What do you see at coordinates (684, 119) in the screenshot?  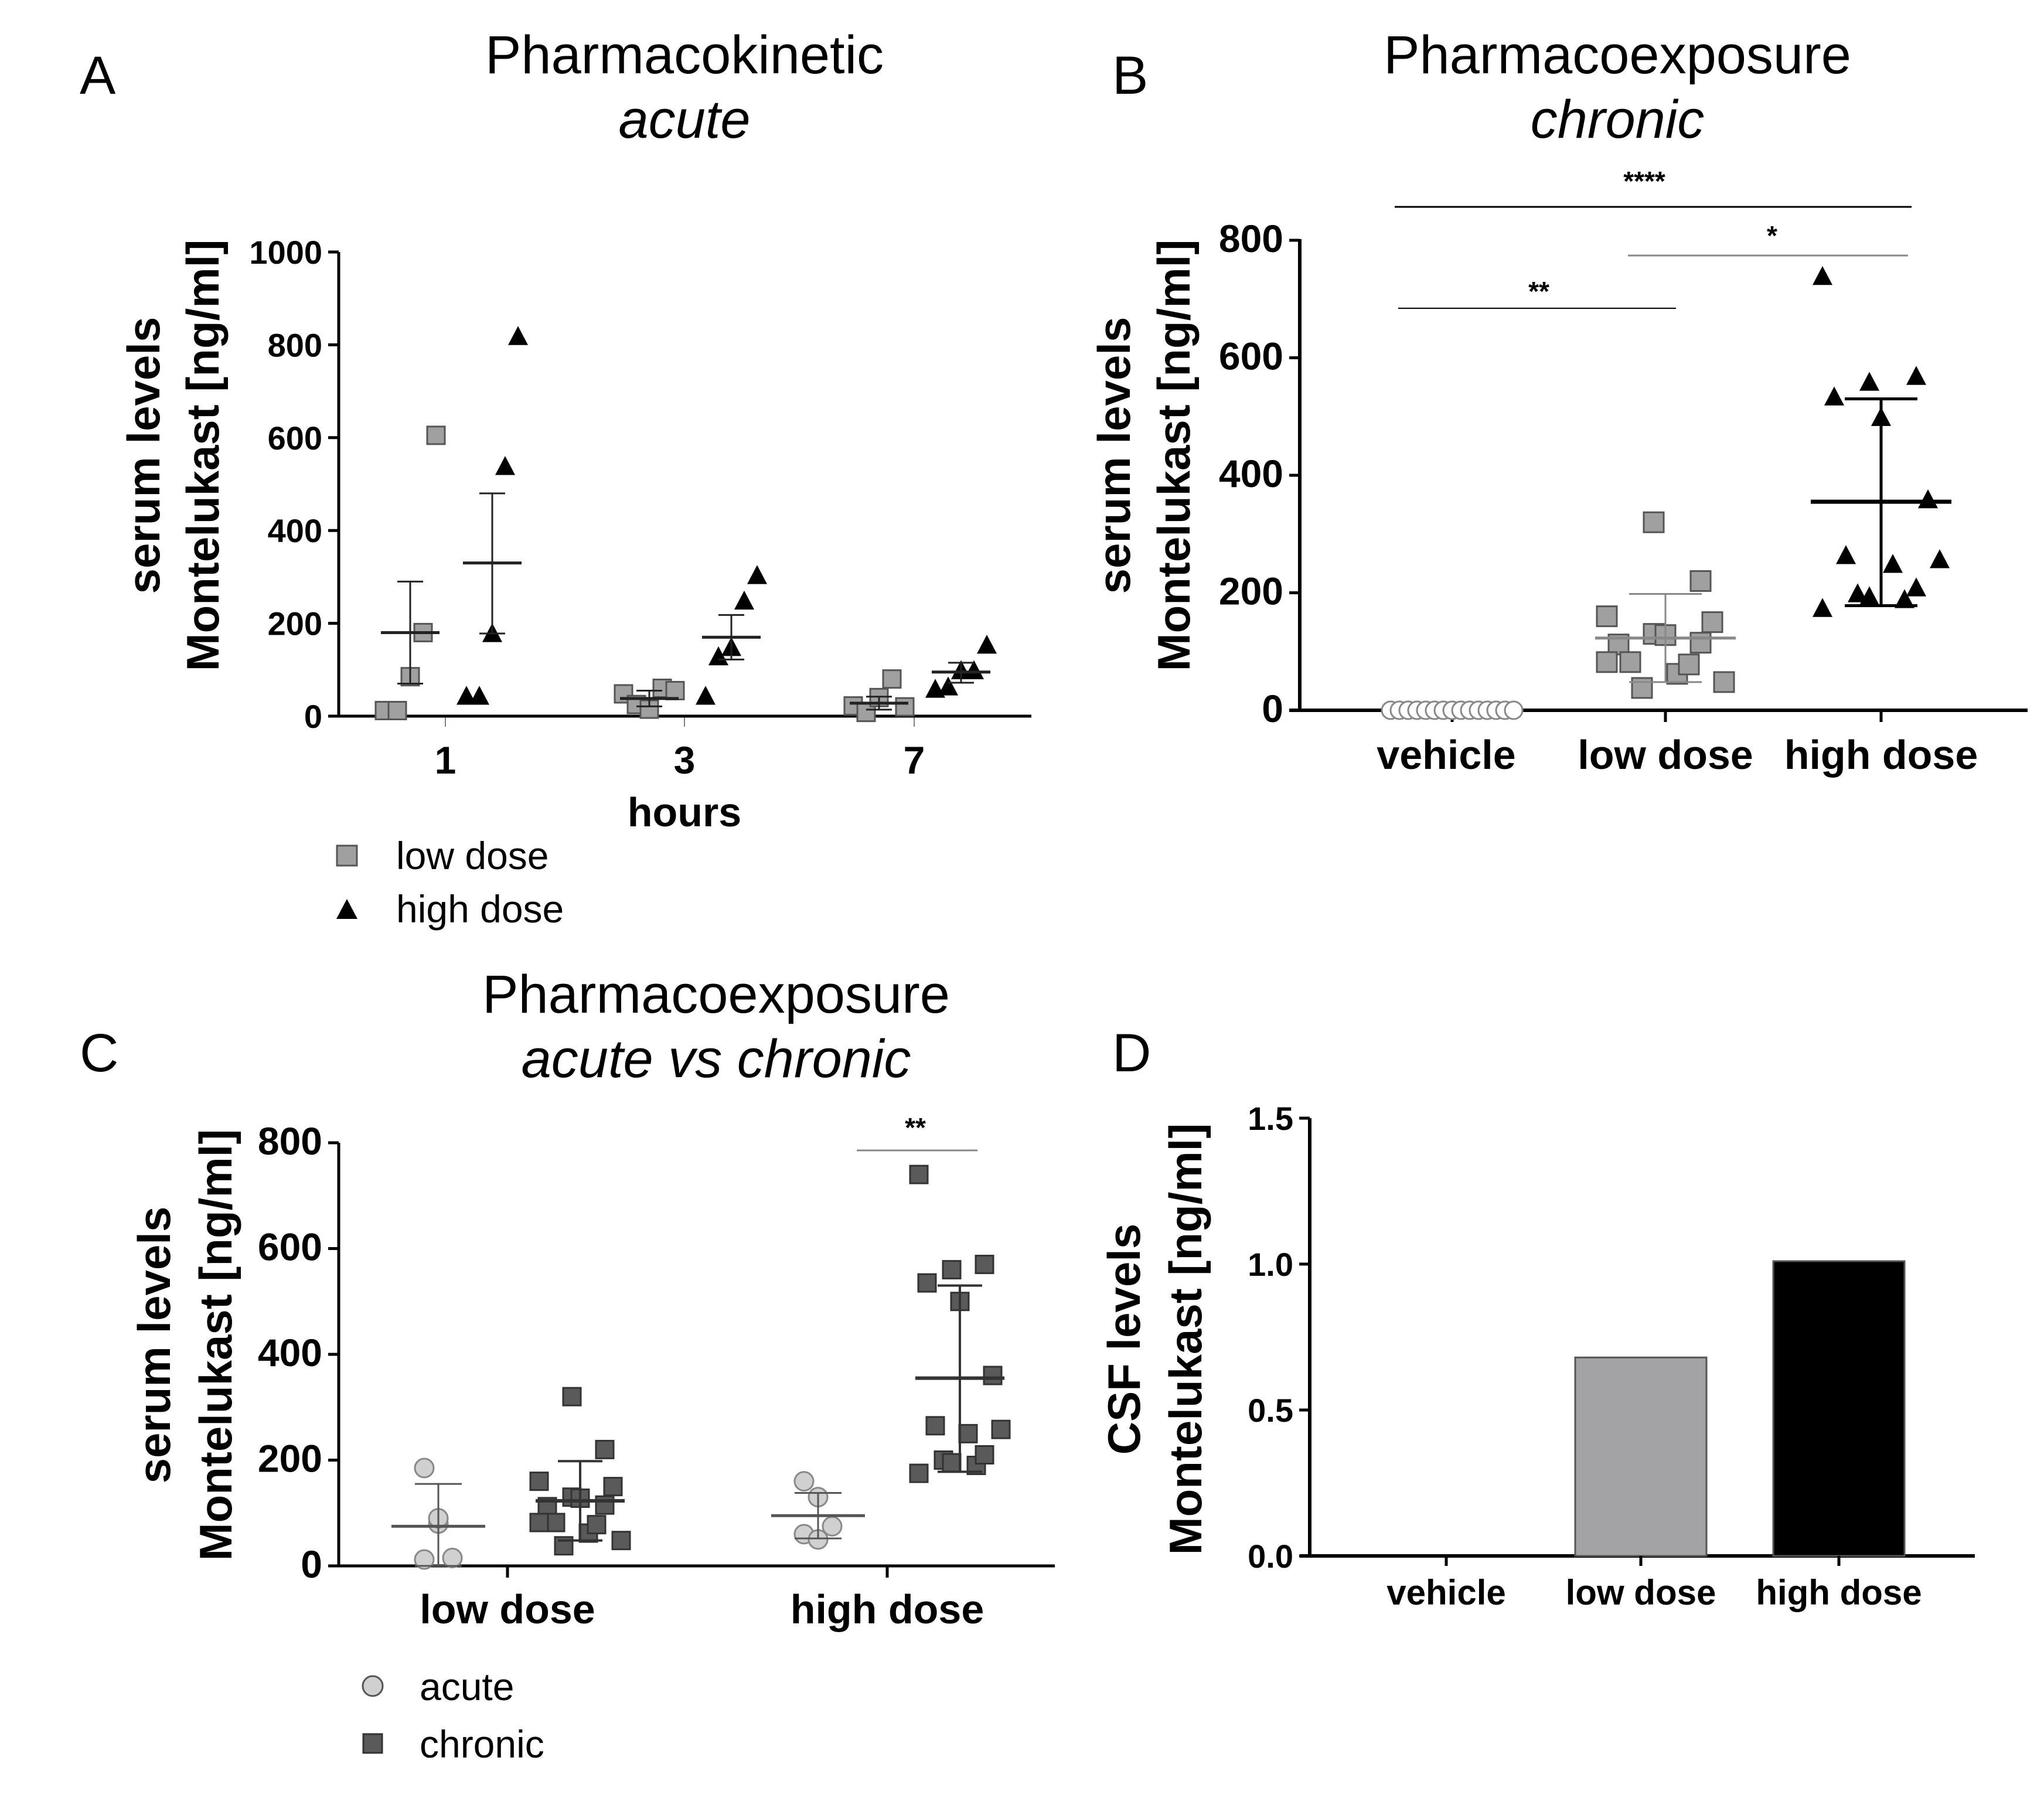 I see `panel-a-subtitle: acute` at bounding box center [684, 119].